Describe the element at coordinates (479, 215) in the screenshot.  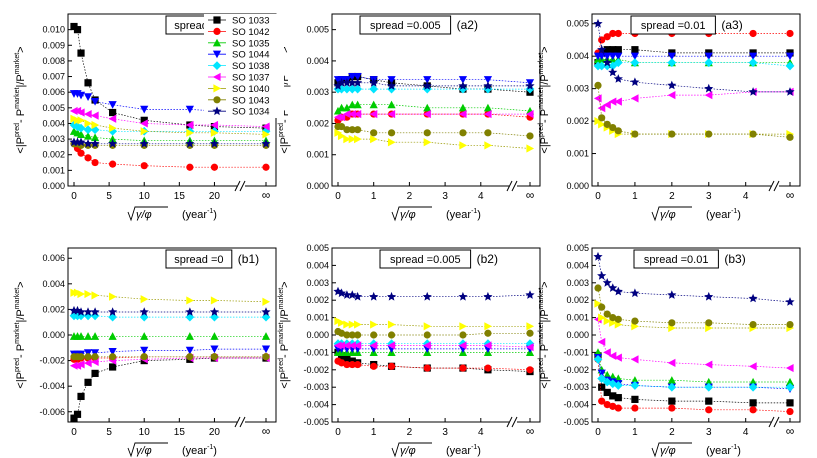
I see `x-axis-unit-part: )` at that location.